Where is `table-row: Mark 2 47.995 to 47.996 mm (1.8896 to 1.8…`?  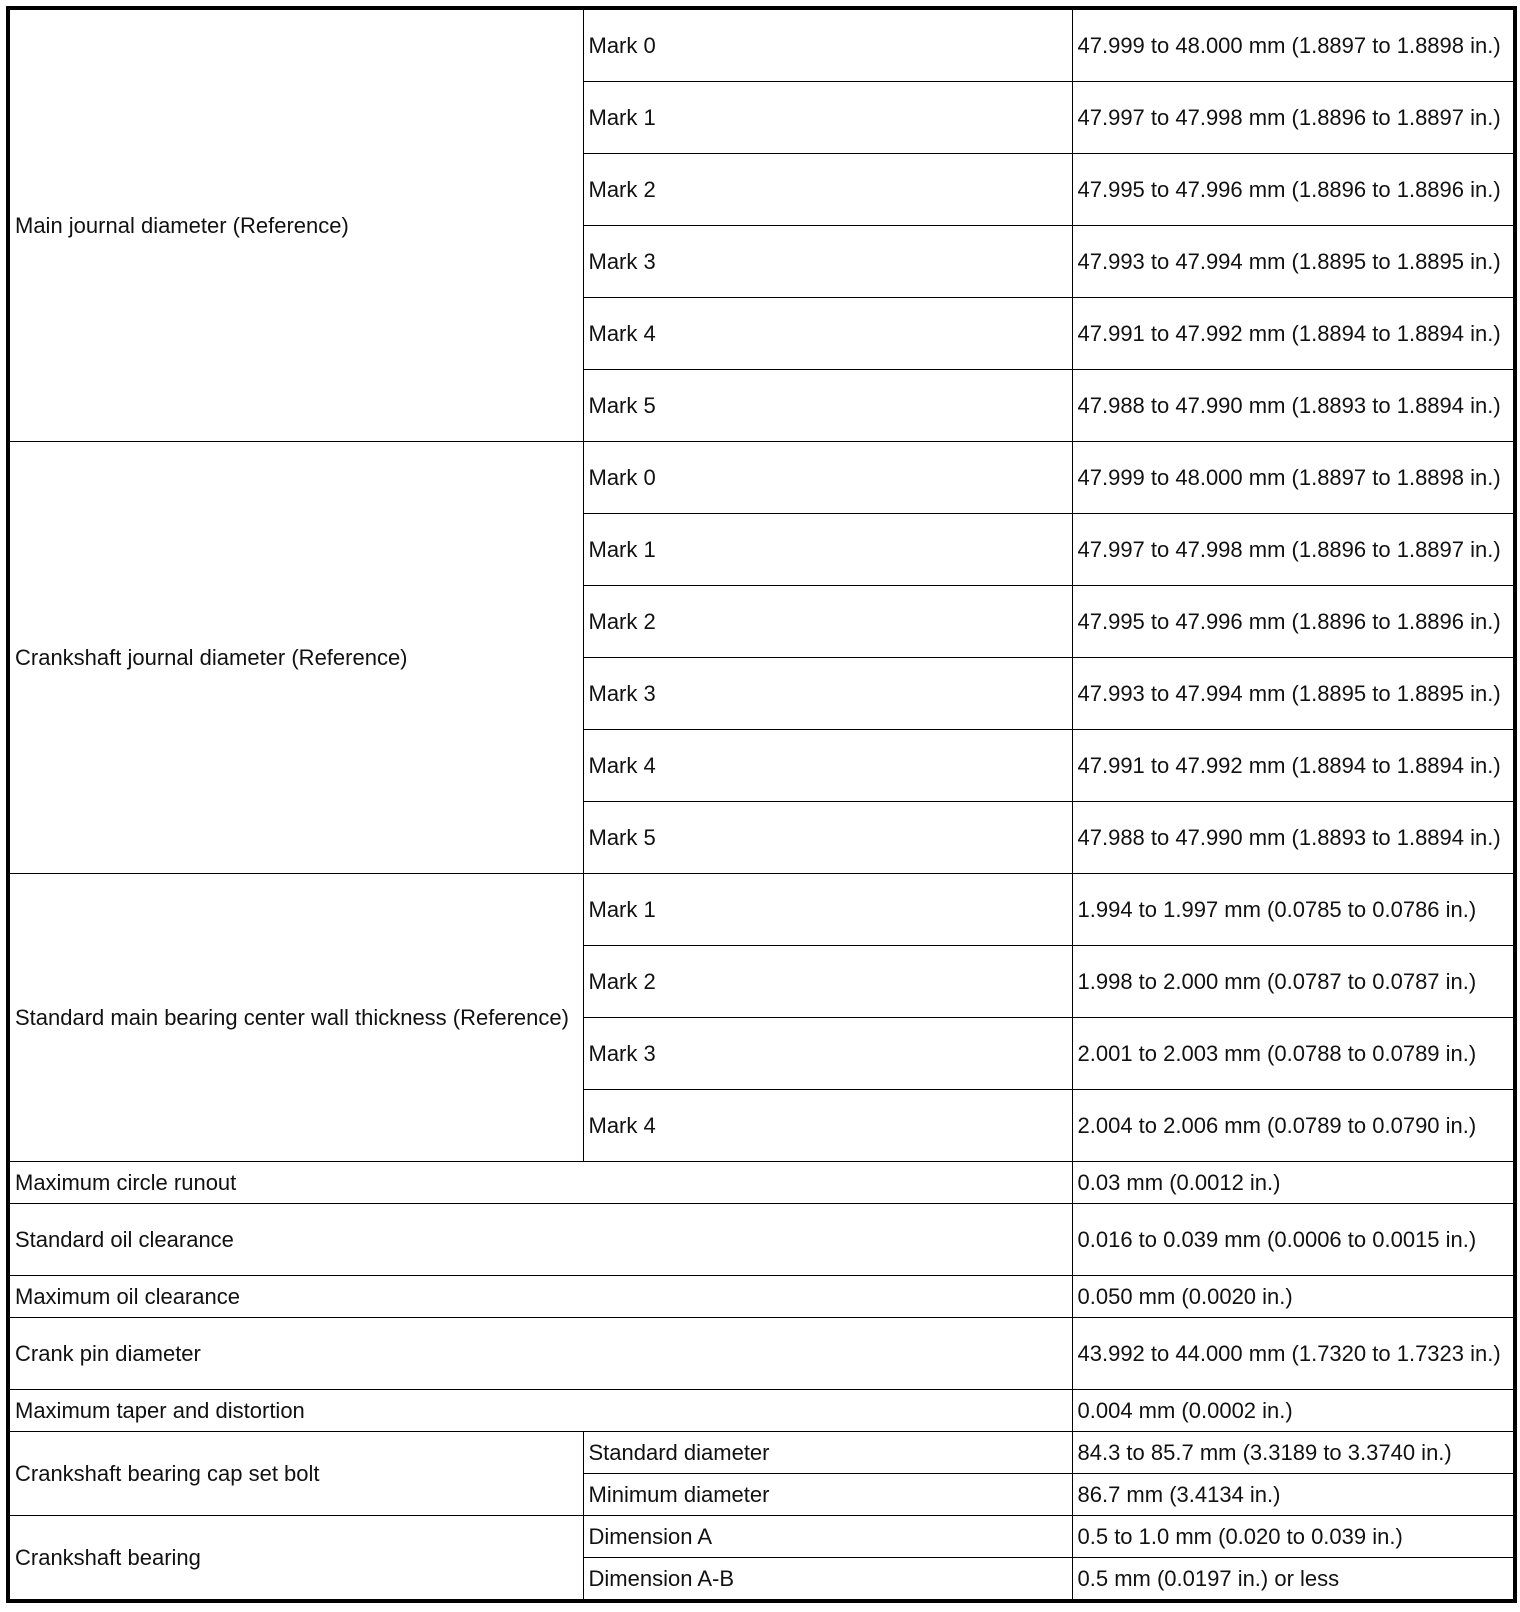
table-row: Mark 2 47.995 to 47.996 mm (1.8896 to 1.8… is located at coordinates (762, 621).